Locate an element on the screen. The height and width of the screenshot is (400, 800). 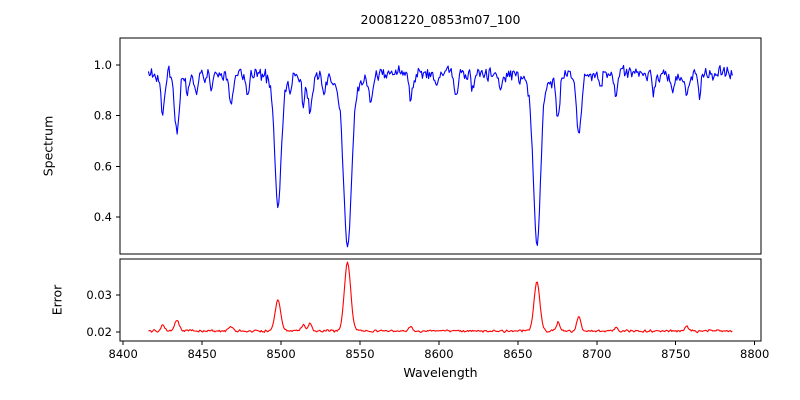
y-tick-label: 0.02 is located at coordinates (99, 332).